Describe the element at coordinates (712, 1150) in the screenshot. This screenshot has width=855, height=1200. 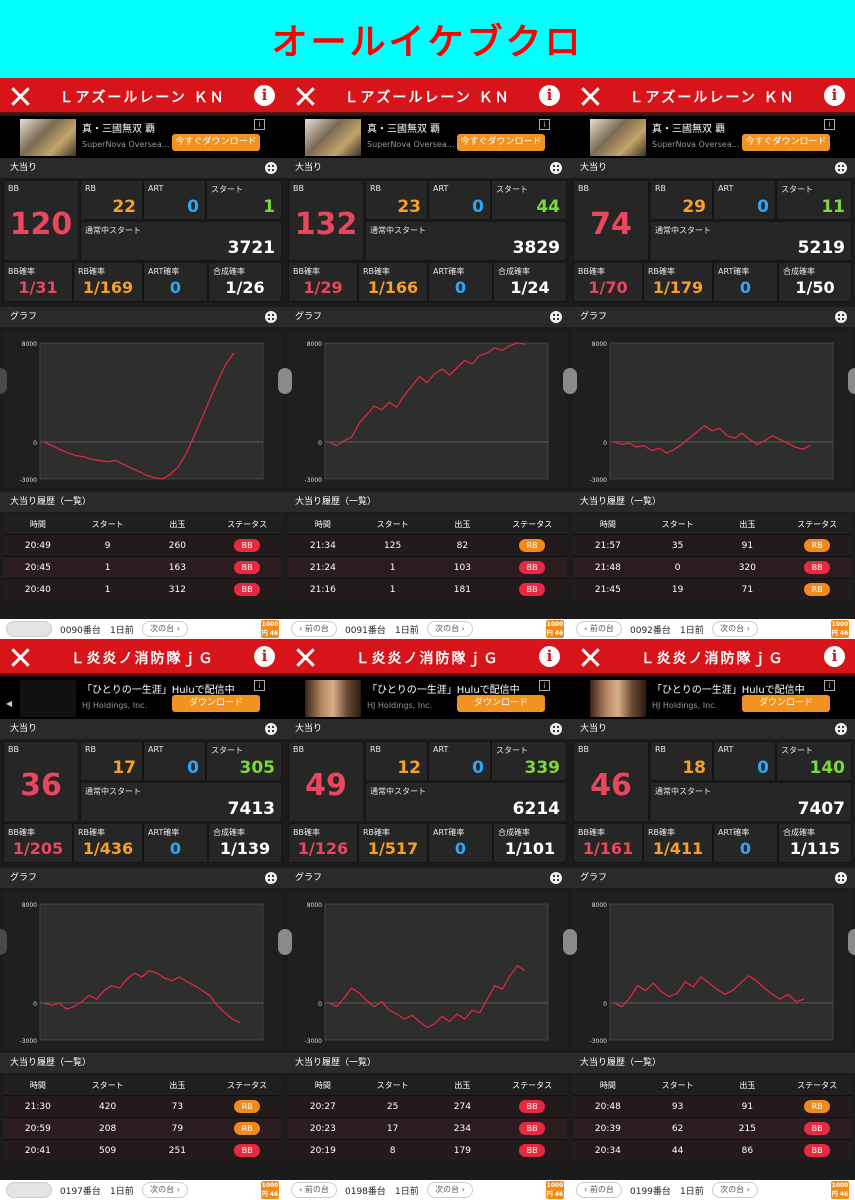
I see `table-row: 20:34 44 86 BB` at that location.